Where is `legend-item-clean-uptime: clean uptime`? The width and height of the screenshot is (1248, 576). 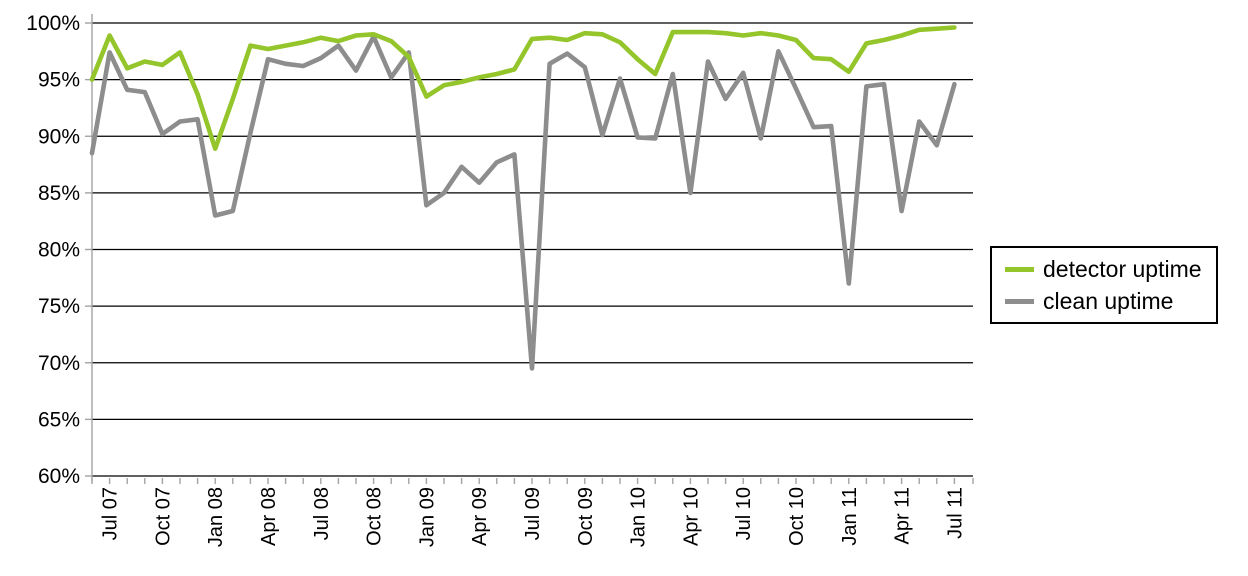 legend-item-clean-uptime: clean uptime is located at coordinates (1110, 300).